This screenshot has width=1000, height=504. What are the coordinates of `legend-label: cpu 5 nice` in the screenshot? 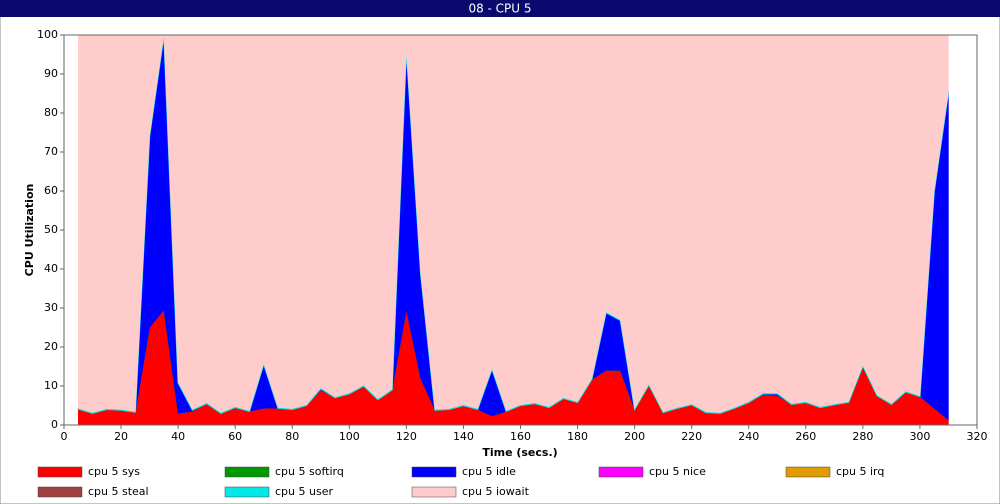 It's located at (677, 471).